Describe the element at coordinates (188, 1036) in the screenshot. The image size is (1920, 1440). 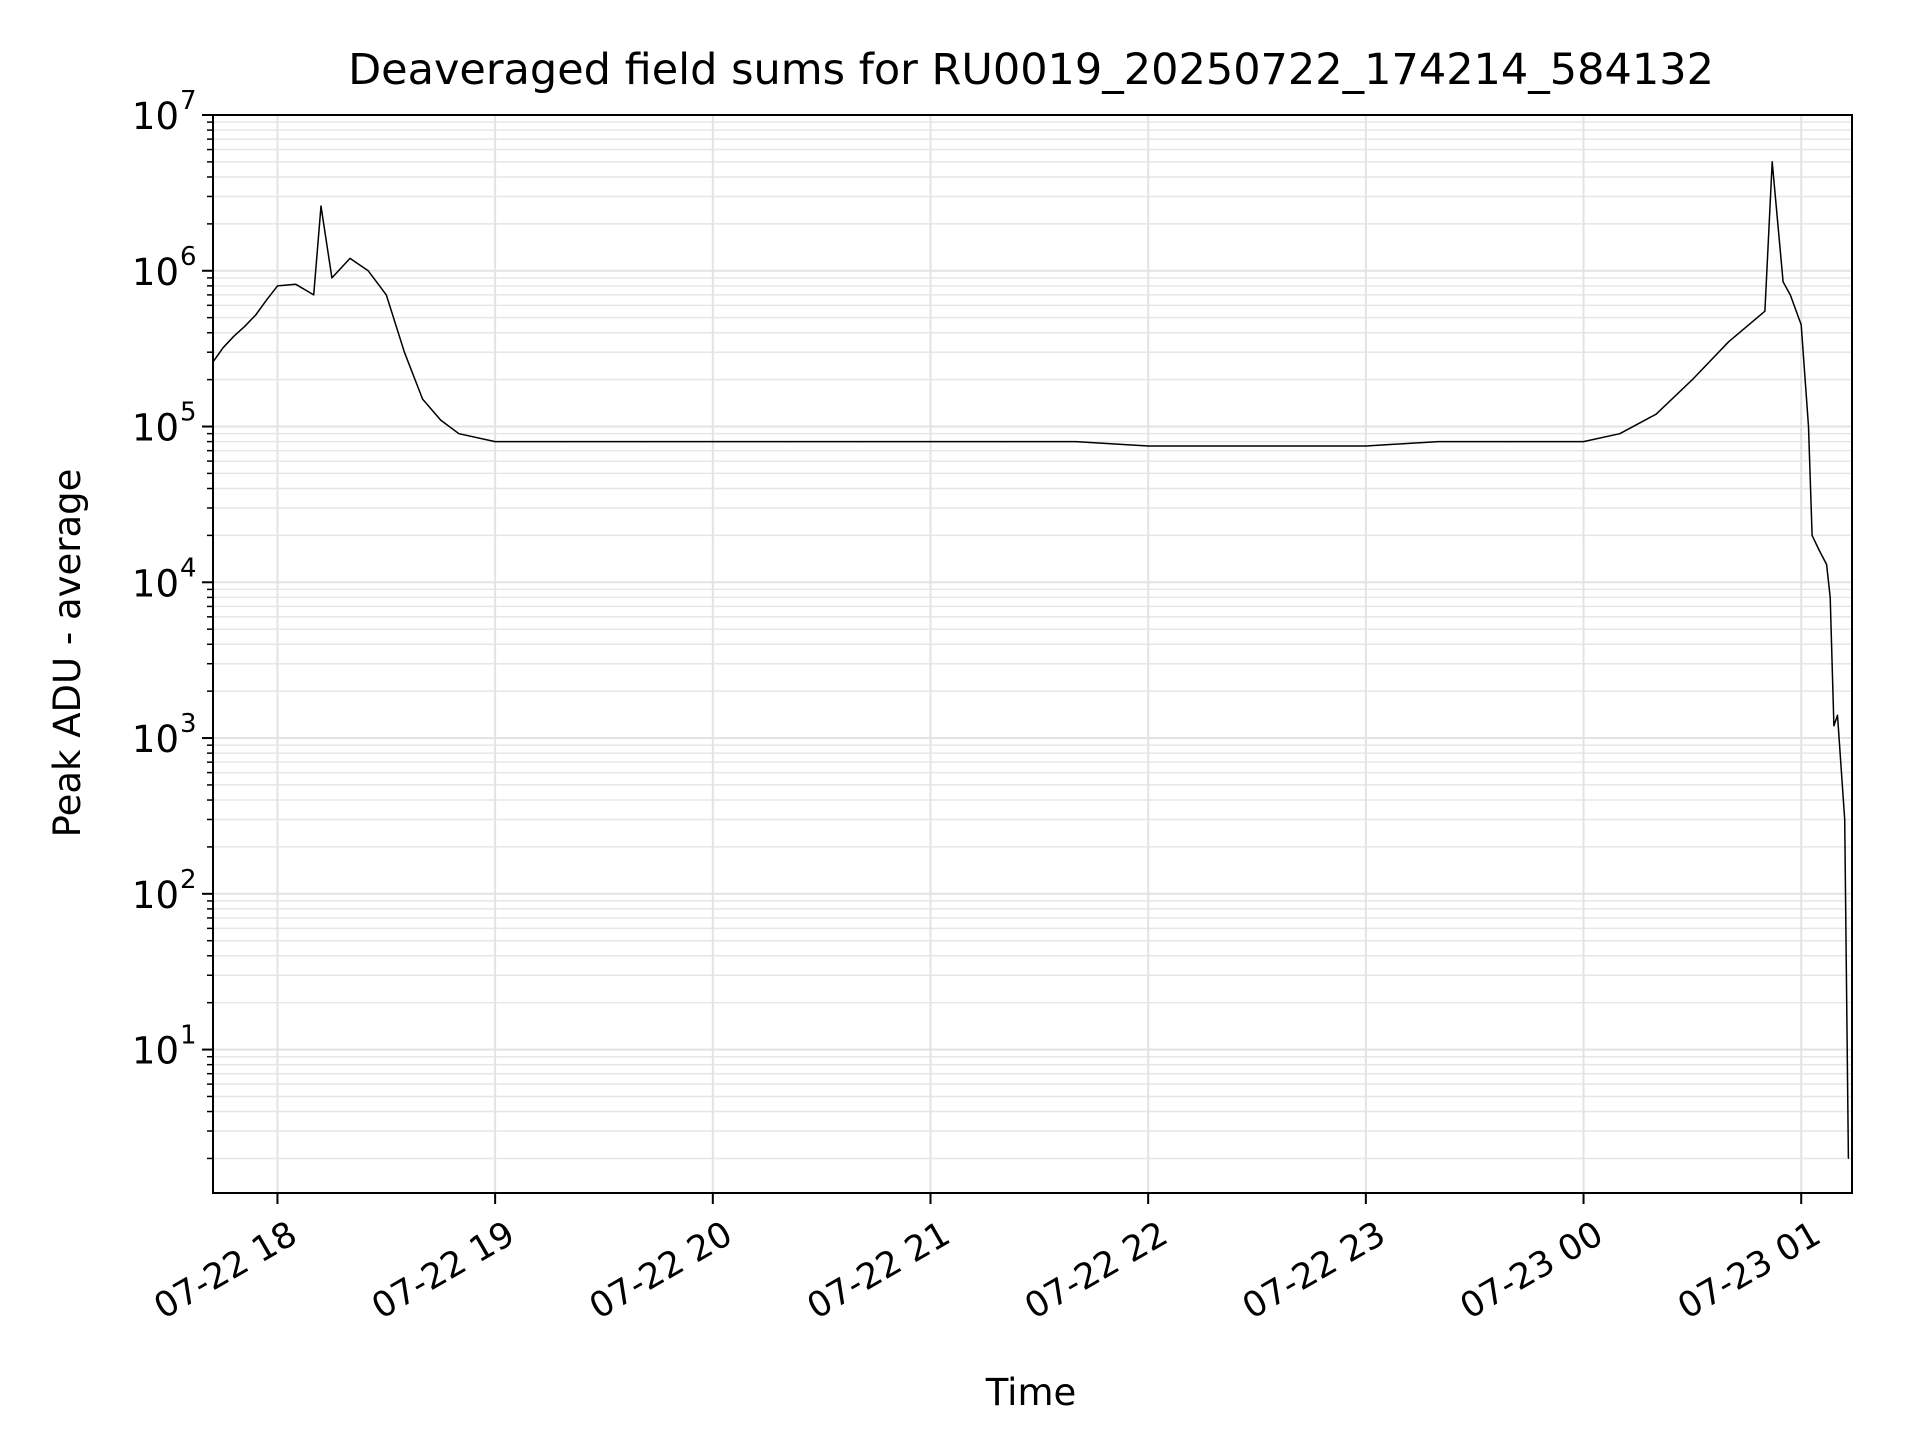
I see `y-tick-exponent: 1` at that location.